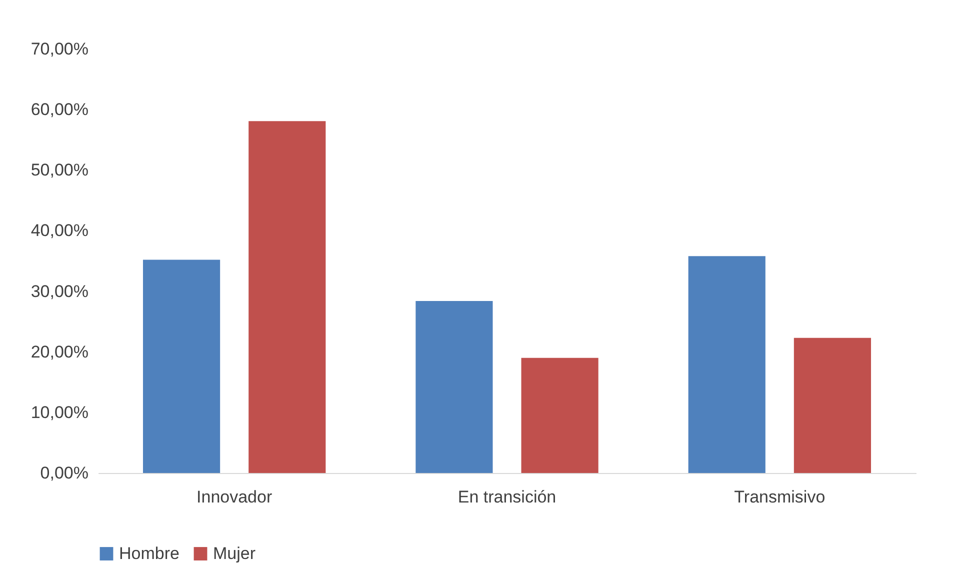  Describe the element at coordinates (59, 291) in the screenshot. I see `y-tick-label: 30,00%` at that location.